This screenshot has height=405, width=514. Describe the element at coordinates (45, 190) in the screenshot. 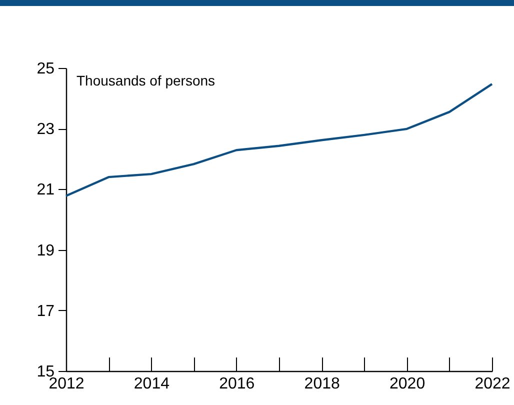

I see `y-tick-label: 21` at that location.